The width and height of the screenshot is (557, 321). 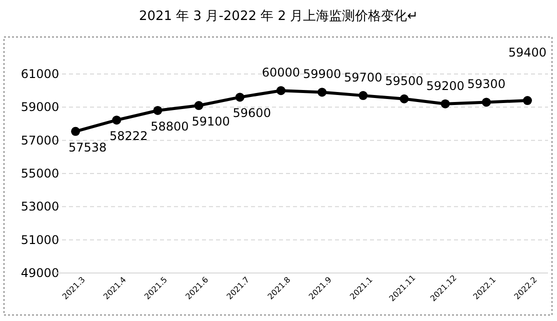 I want to click on data-label: 58800, so click(x=169, y=126).